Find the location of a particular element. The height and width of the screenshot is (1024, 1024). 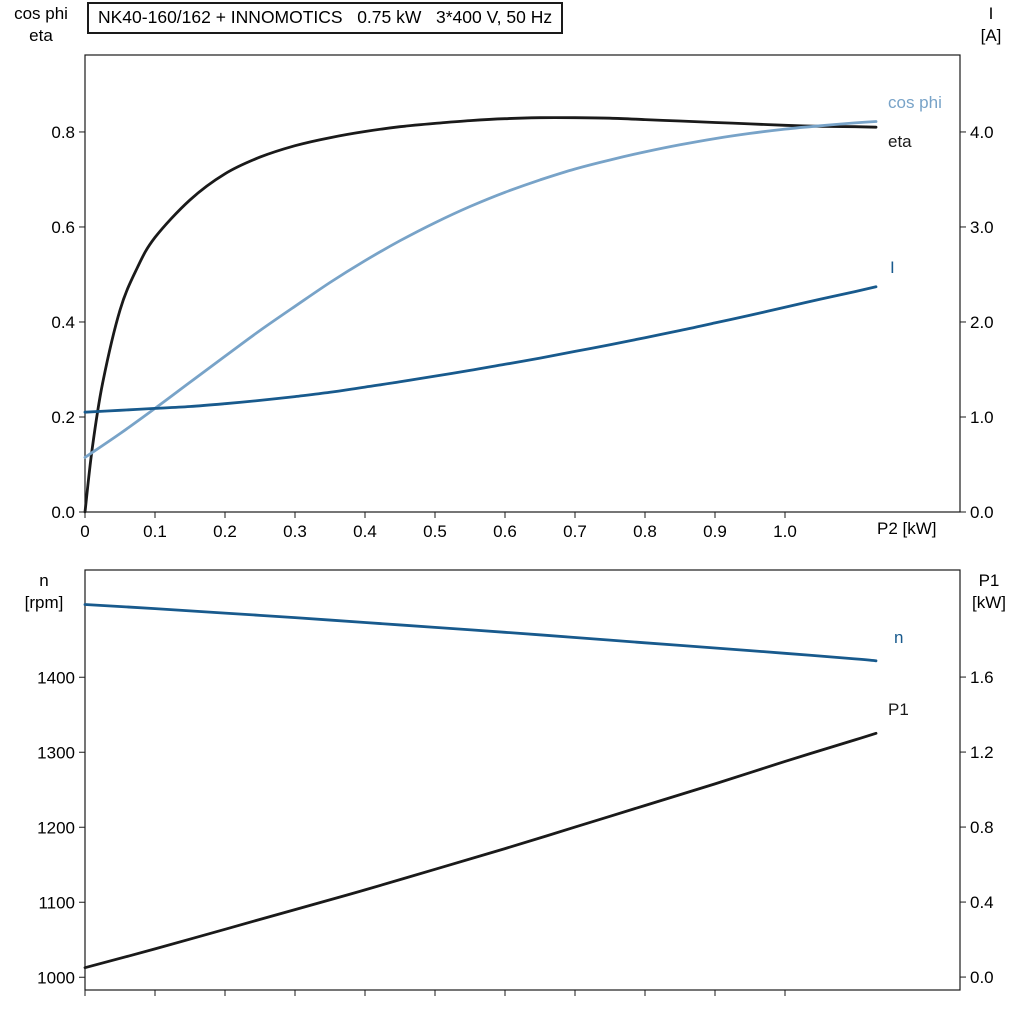

svg-text: 1000 is located at coordinates (56, 977).